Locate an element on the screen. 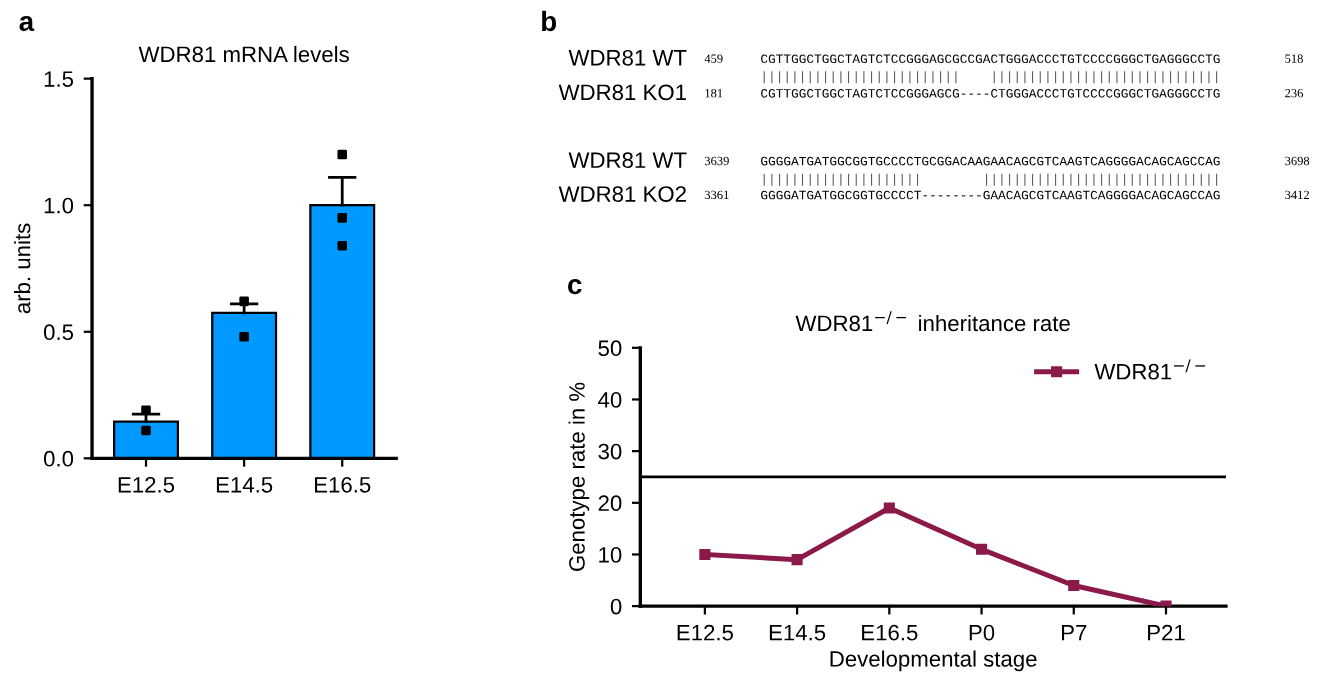 The width and height of the screenshot is (1334, 678). y-axis-title: arb. units is located at coordinates (22, 268).